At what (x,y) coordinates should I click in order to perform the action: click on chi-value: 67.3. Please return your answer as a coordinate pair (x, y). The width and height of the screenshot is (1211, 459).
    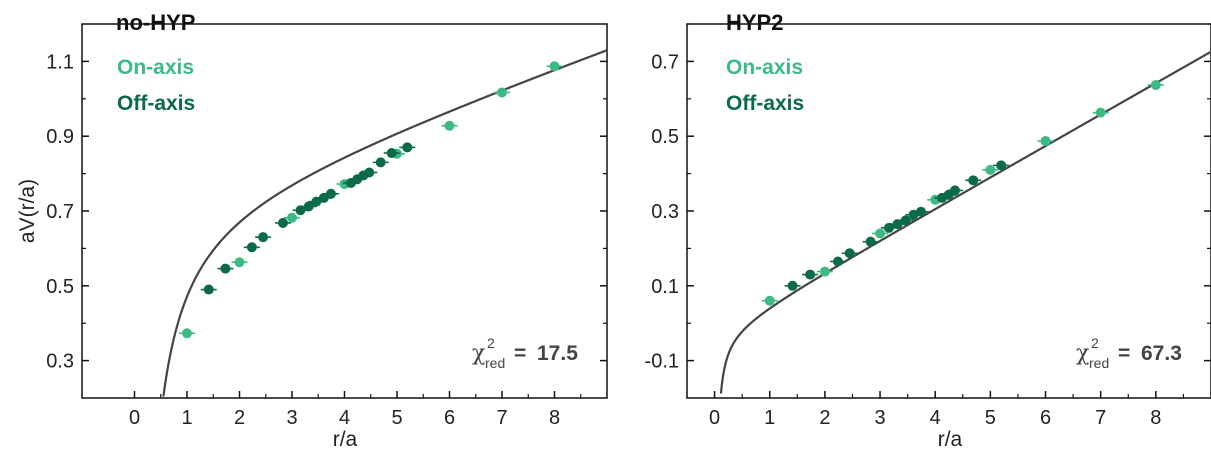
    Looking at the image, I should click on (1161, 353).